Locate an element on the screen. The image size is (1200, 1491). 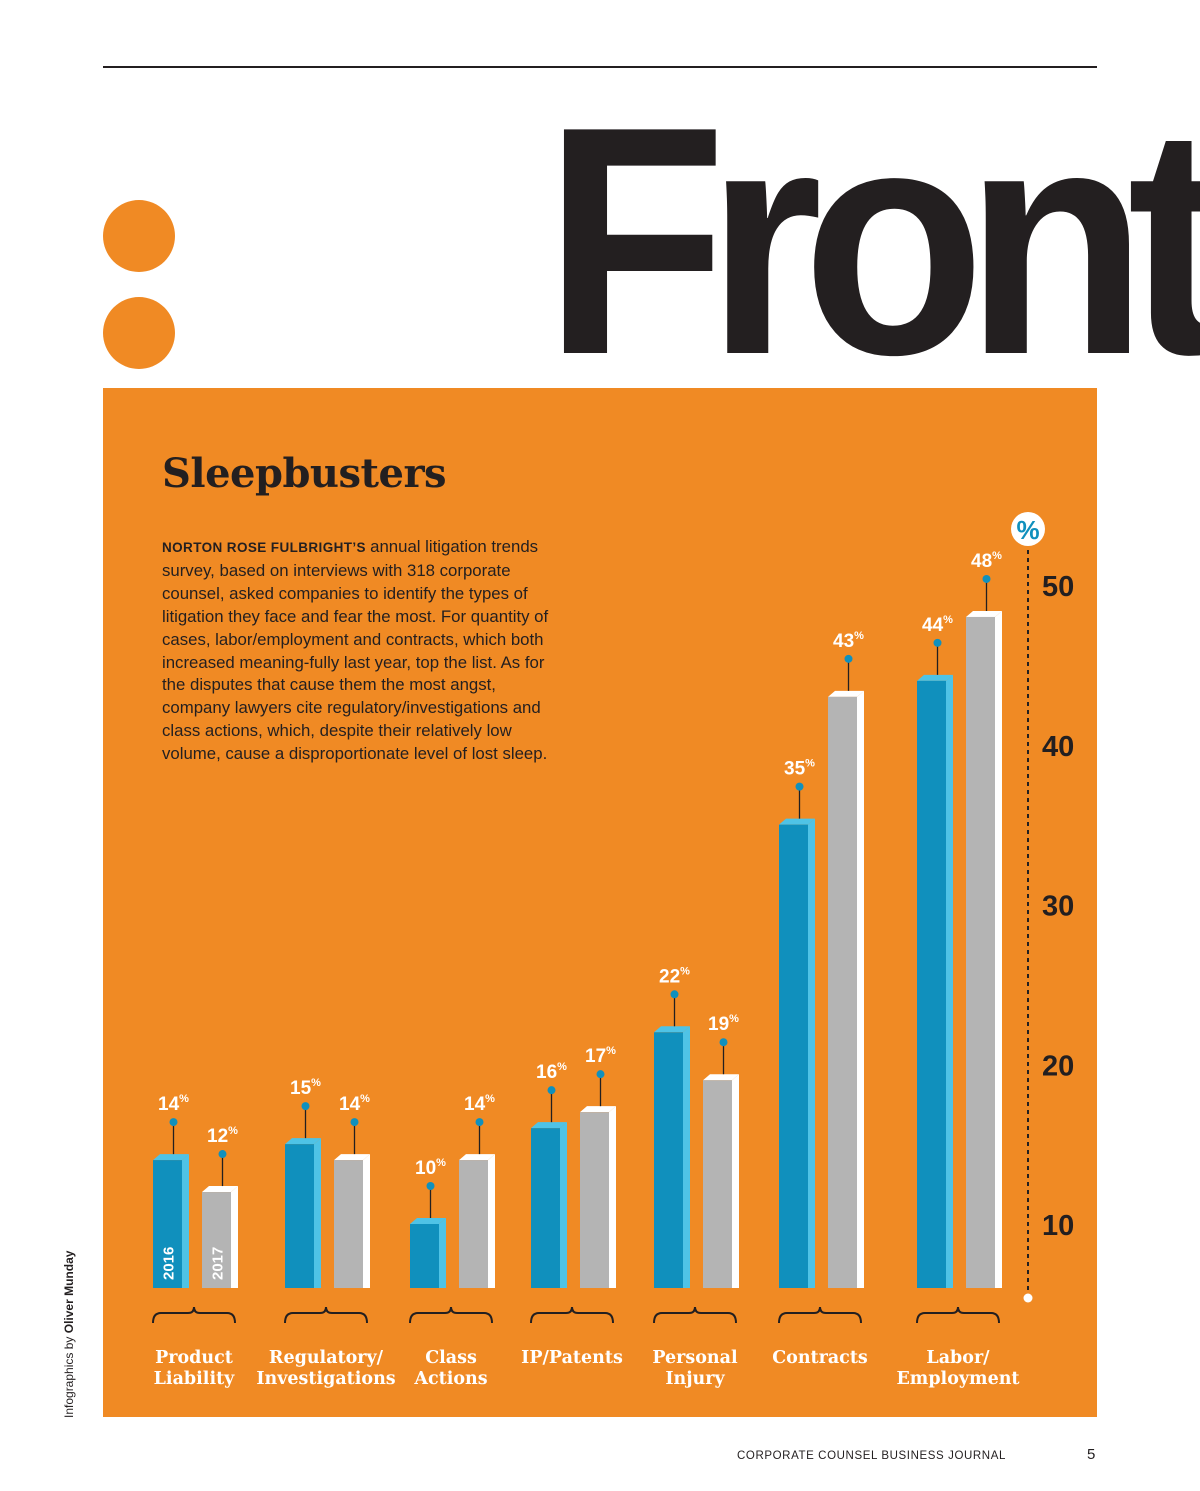
bar-value-label: 48% is located at coordinates (986, 561).